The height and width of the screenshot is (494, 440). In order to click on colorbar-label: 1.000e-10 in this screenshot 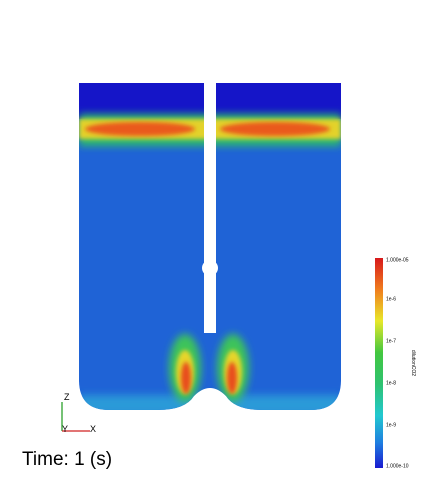, I will do `click(397, 466)`.